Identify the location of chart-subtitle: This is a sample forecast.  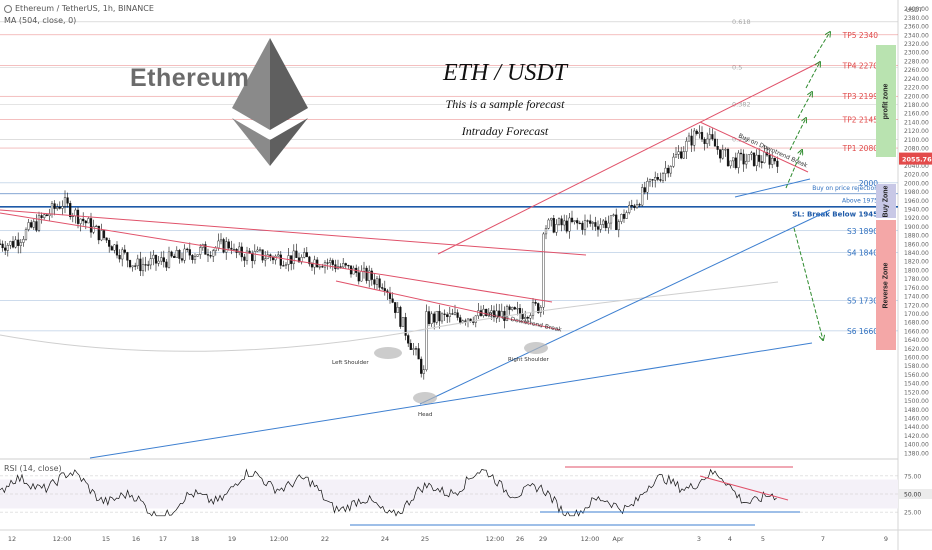
(505, 104).